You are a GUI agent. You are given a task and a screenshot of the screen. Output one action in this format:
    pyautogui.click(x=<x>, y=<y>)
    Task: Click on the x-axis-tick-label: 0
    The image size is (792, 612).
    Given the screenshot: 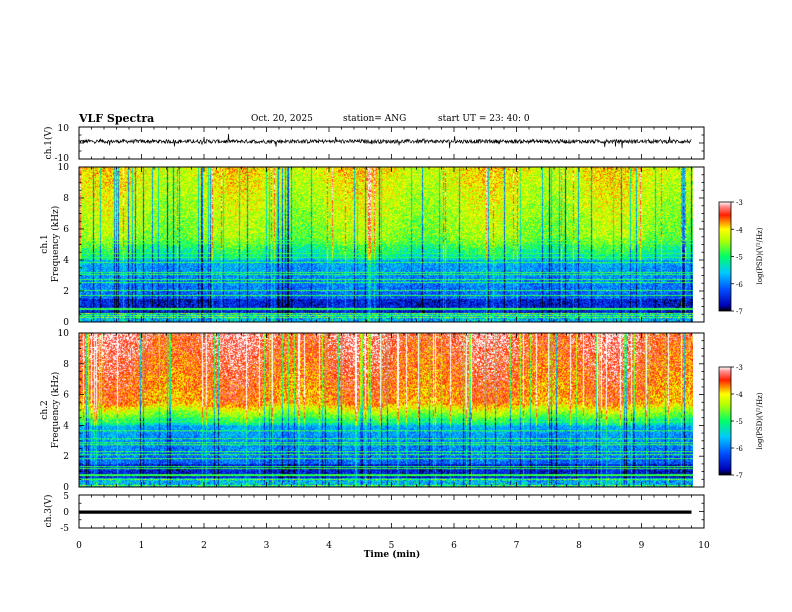 What is the action you would take?
    pyautogui.click(x=79, y=546)
    